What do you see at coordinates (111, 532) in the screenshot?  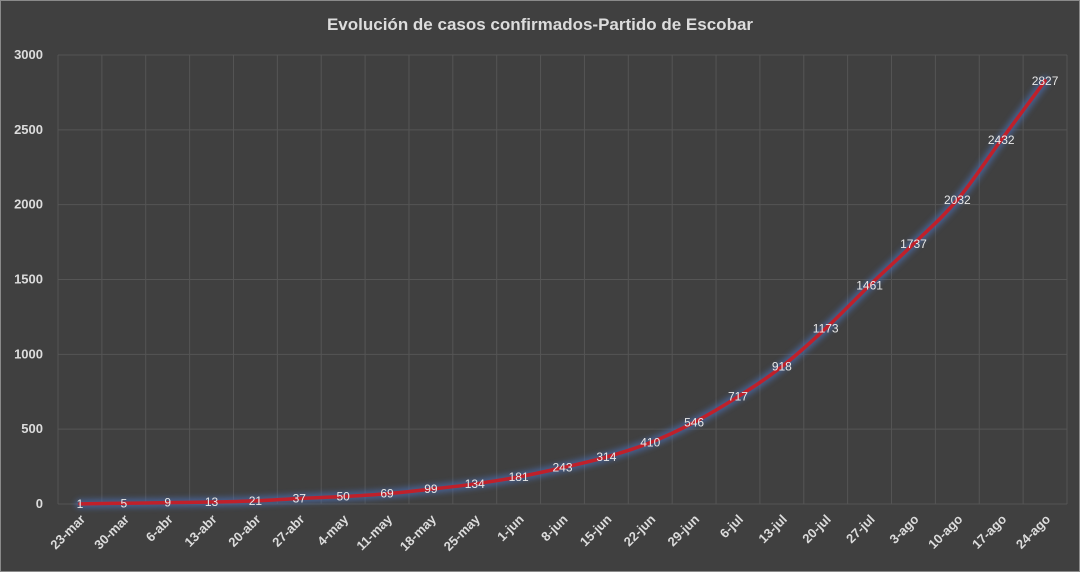 I see `x-tick-label: 30-mar` at bounding box center [111, 532].